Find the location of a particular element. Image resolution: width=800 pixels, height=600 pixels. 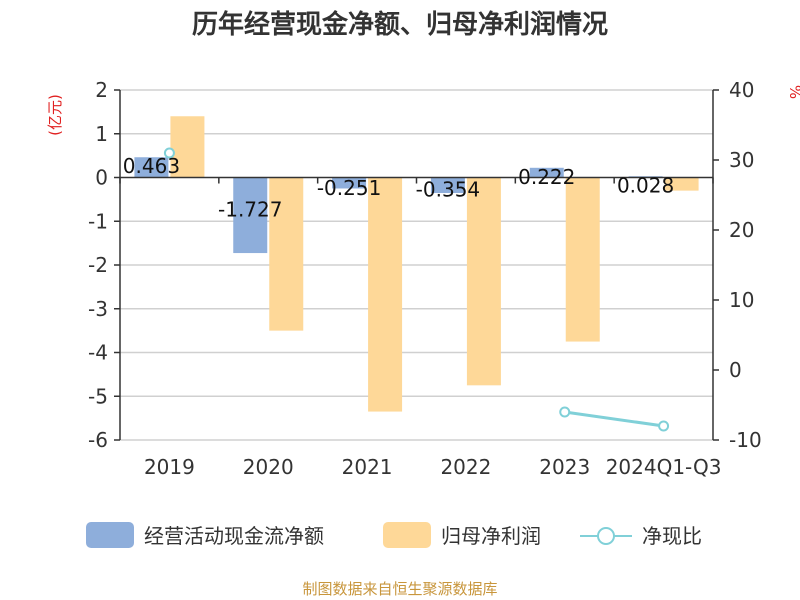

legend-swatch-ratio-marker is located at coordinates (606, 536).